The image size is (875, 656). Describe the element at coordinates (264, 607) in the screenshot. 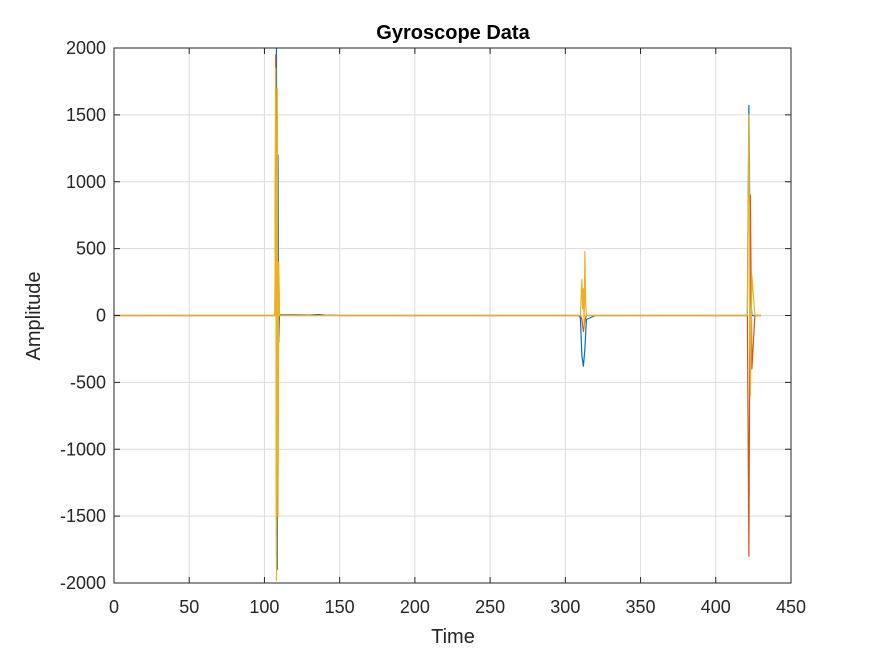

I see `x-tick-label: 100` at that location.